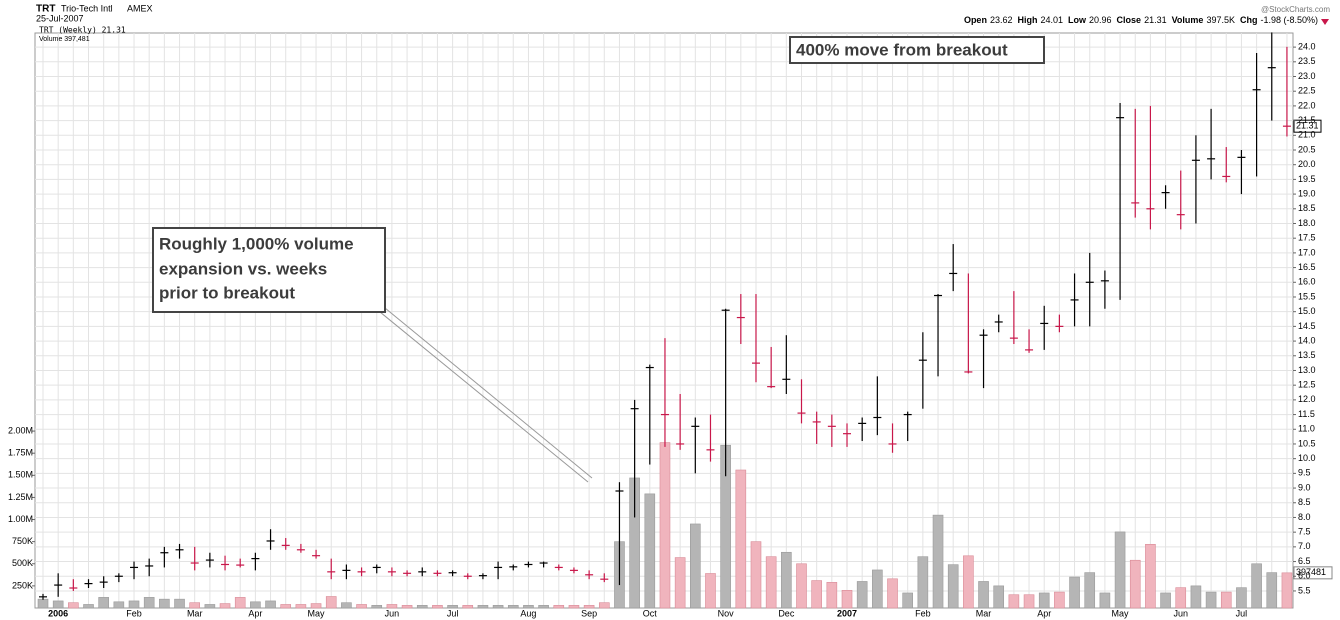  Describe the element at coordinates (1307, 458) in the screenshot. I see `y-tick-label: 10.0` at that location.